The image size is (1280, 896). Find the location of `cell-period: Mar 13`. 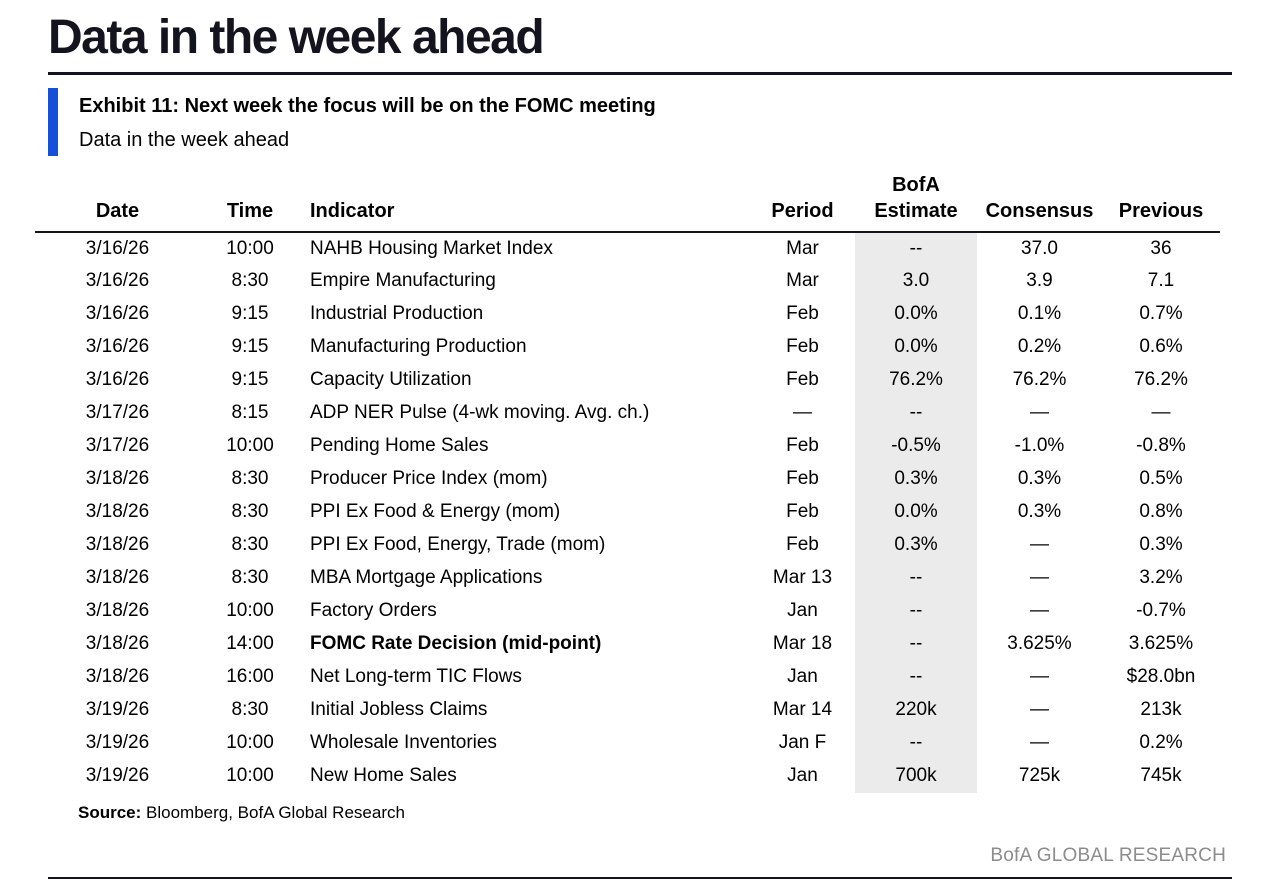

cell-period: Mar 13 is located at coordinates (802, 578).